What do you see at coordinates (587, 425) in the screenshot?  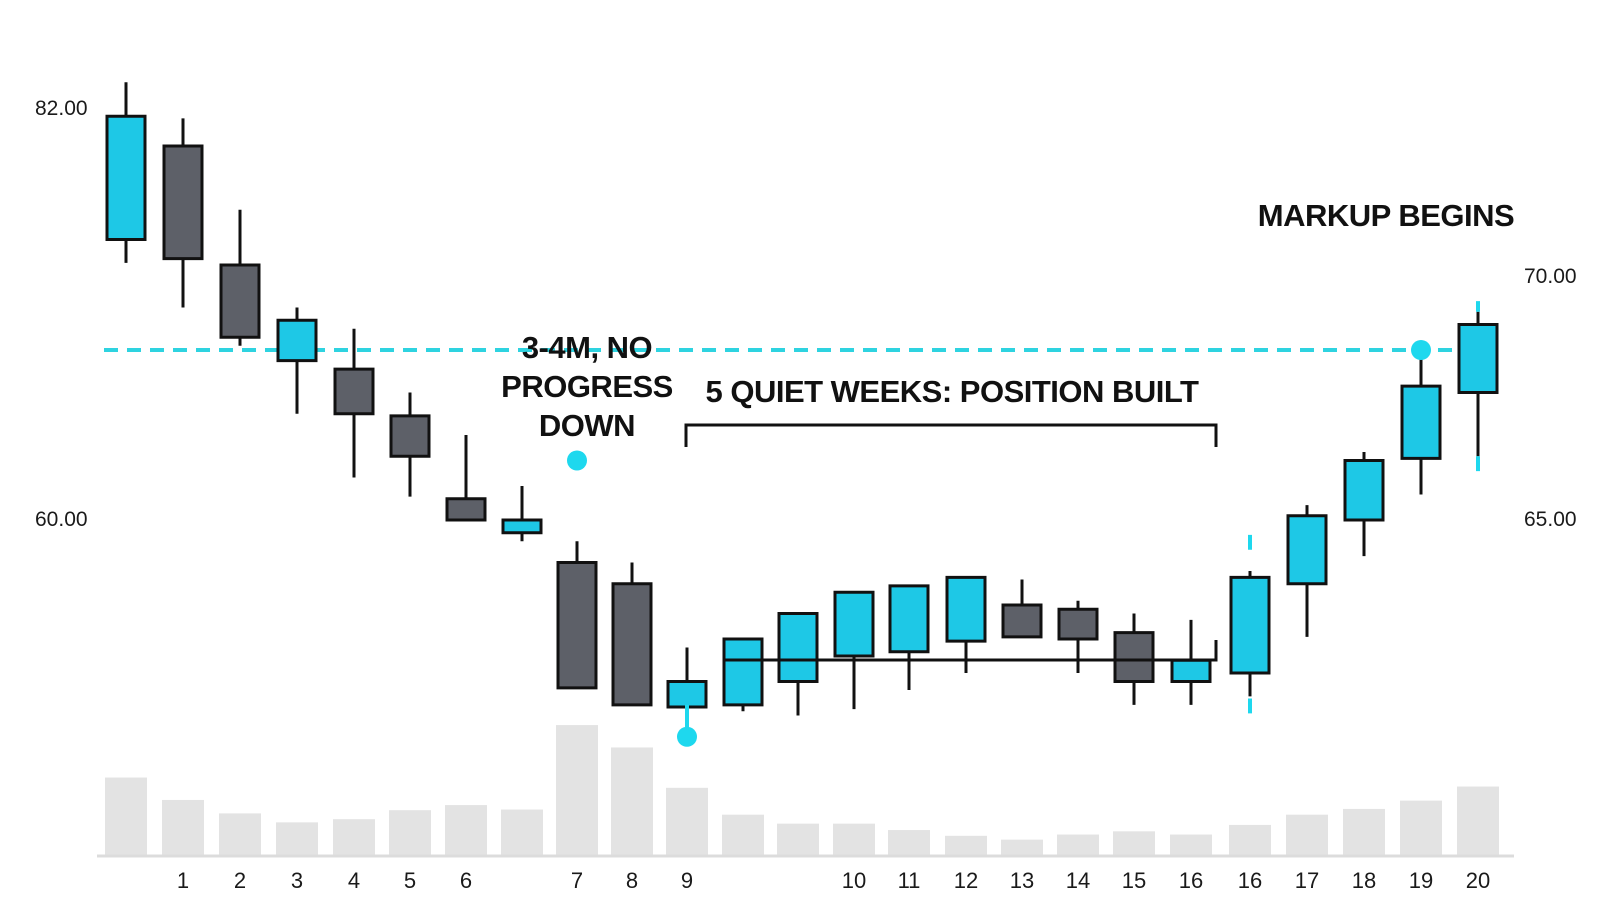 I see `annotation-no-progress-line3: DOWN` at bounding box center [587, 425].